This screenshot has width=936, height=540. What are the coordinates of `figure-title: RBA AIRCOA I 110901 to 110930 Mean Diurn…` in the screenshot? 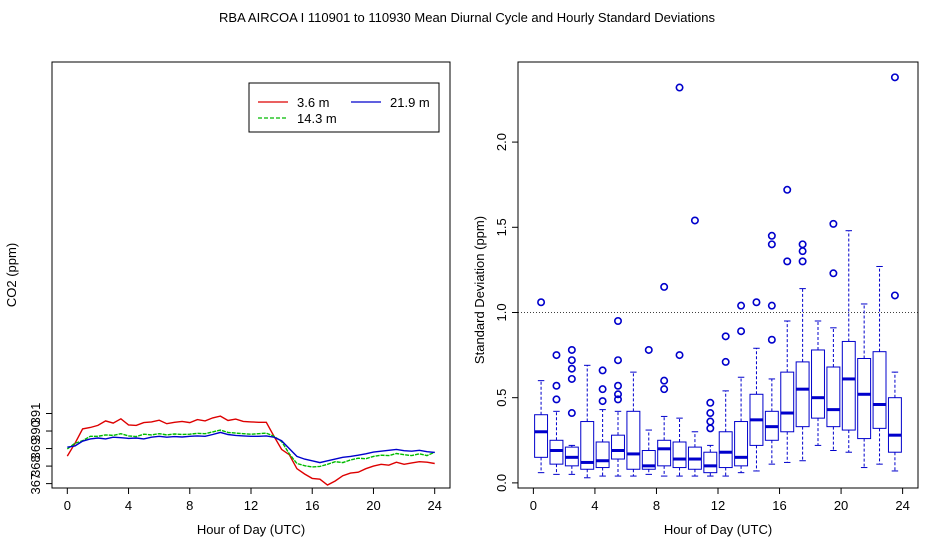 It's located at (467, 17).